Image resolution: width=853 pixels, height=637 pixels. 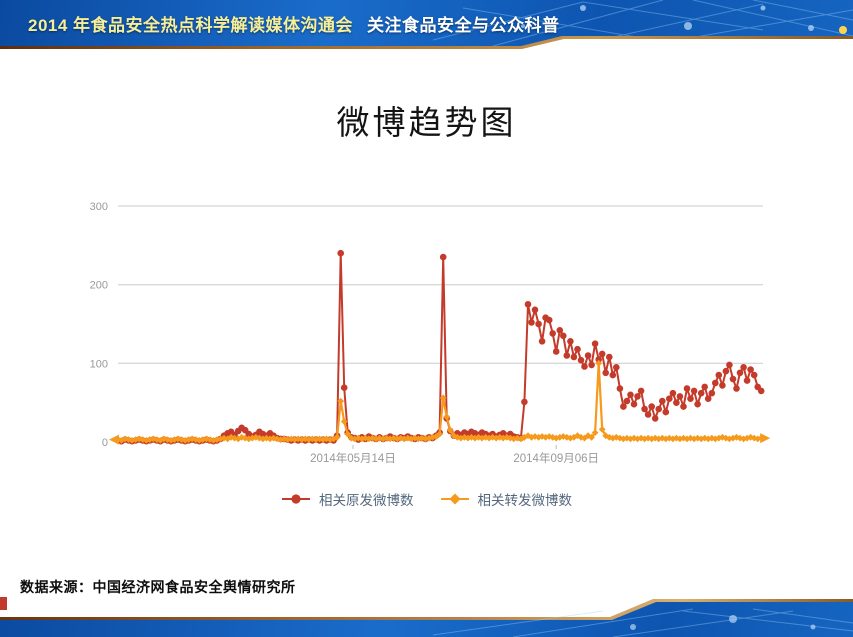 What do you see at coordinates (296, 499) in the screenshot?
I see `legend-circle-marker-icon` at bounding box center [296, 499].